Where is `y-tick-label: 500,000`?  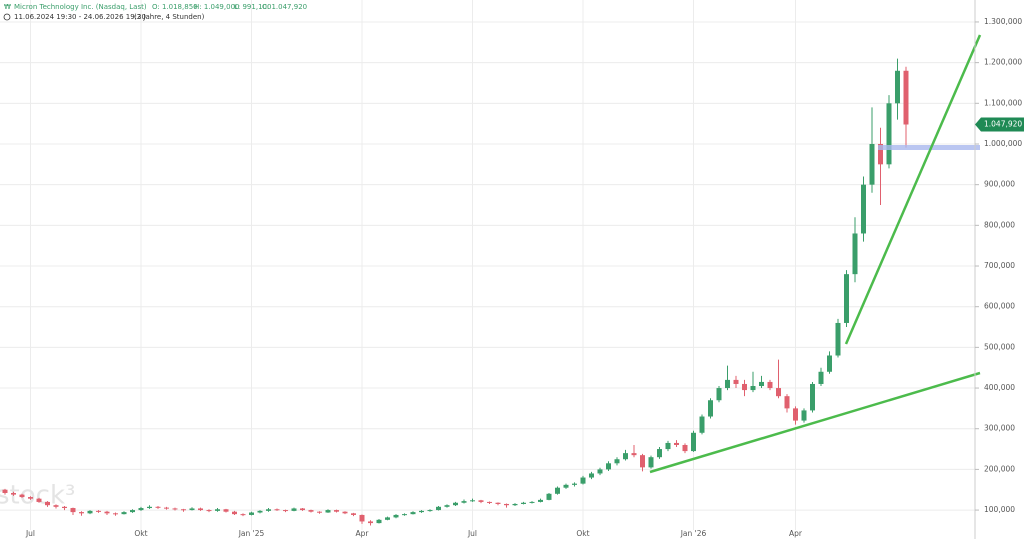
y-tick-label: 500,000 is located at coordinates (999, 346).